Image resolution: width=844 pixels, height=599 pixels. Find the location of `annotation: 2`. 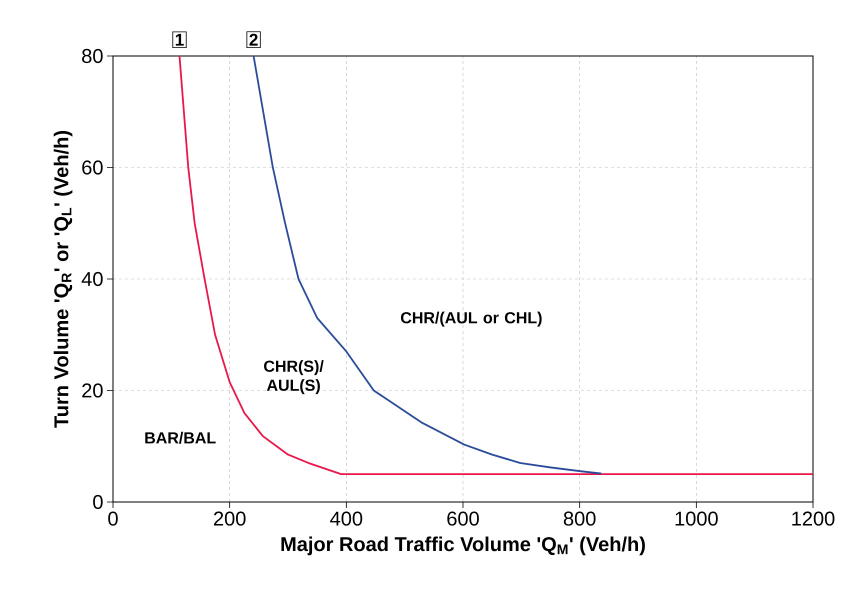

annotation: 2 is located at coordinates (253, 40).